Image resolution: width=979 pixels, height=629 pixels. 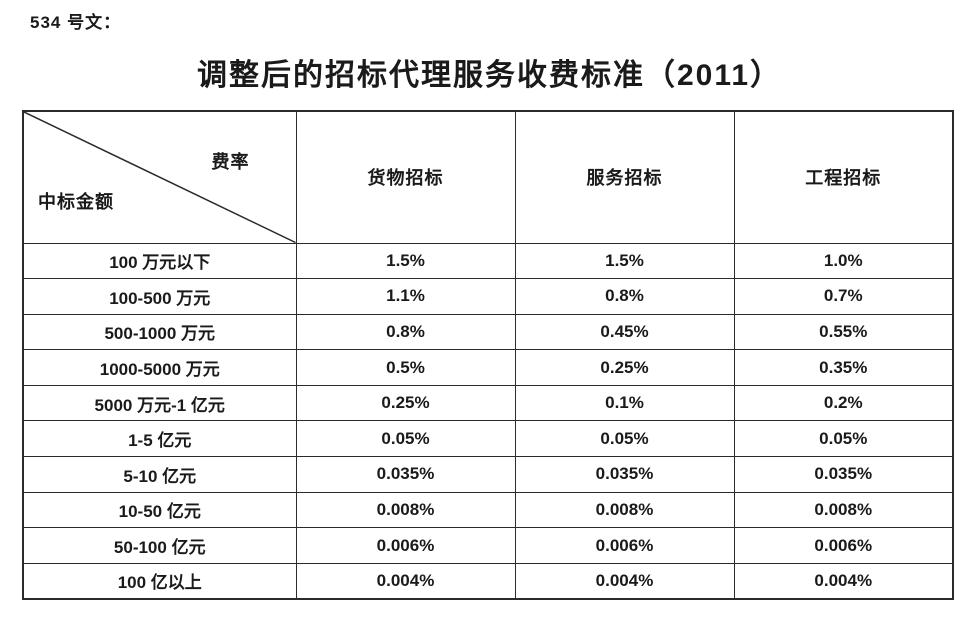 I want to click on row-label: 100 亿以上, so click(x=159, y=581).